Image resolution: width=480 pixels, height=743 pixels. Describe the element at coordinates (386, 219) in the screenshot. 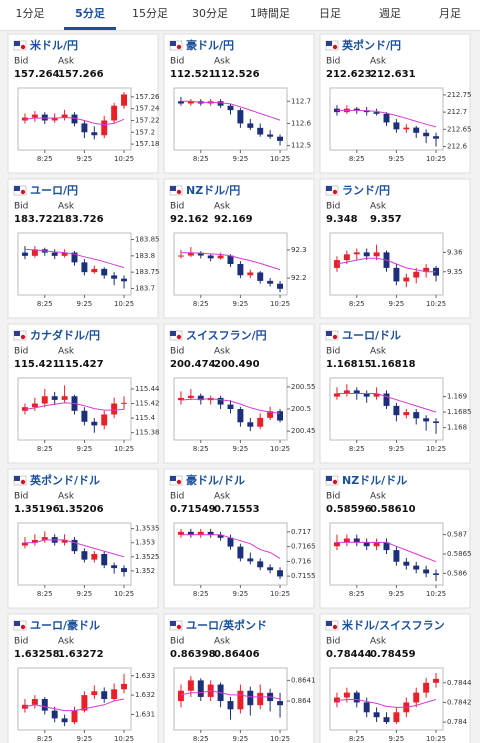

I see `ask-value: 9.357` at that location.